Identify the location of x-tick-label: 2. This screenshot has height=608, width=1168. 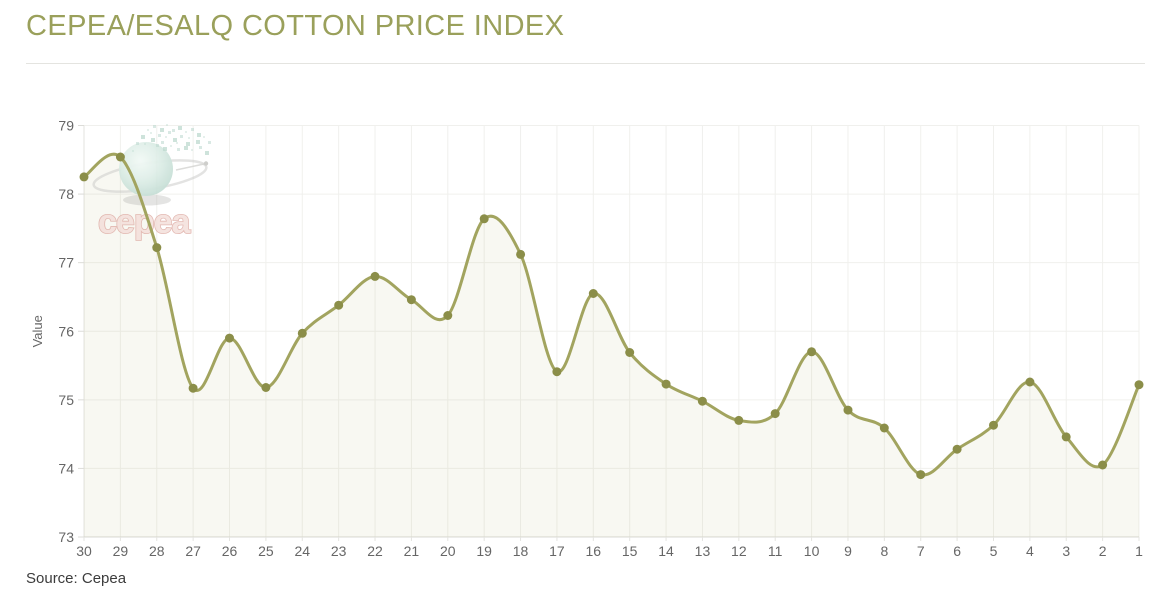
(1103, 551).